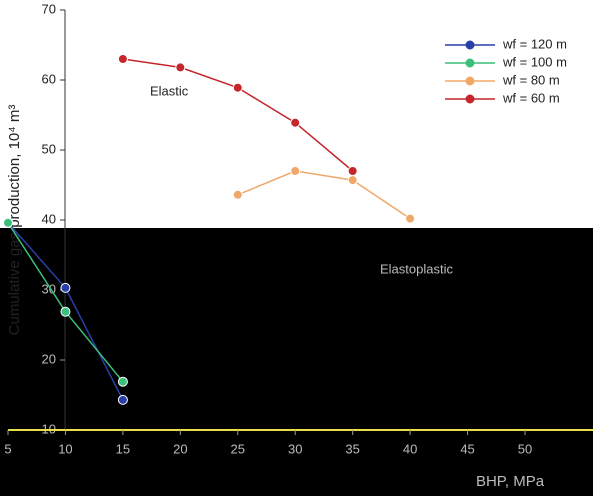 The image size is (593, 496). What do you see at coordinates (7, 448) in the screenshot?
I see `x-tick-label: 5` at bounding box center [7, 448].